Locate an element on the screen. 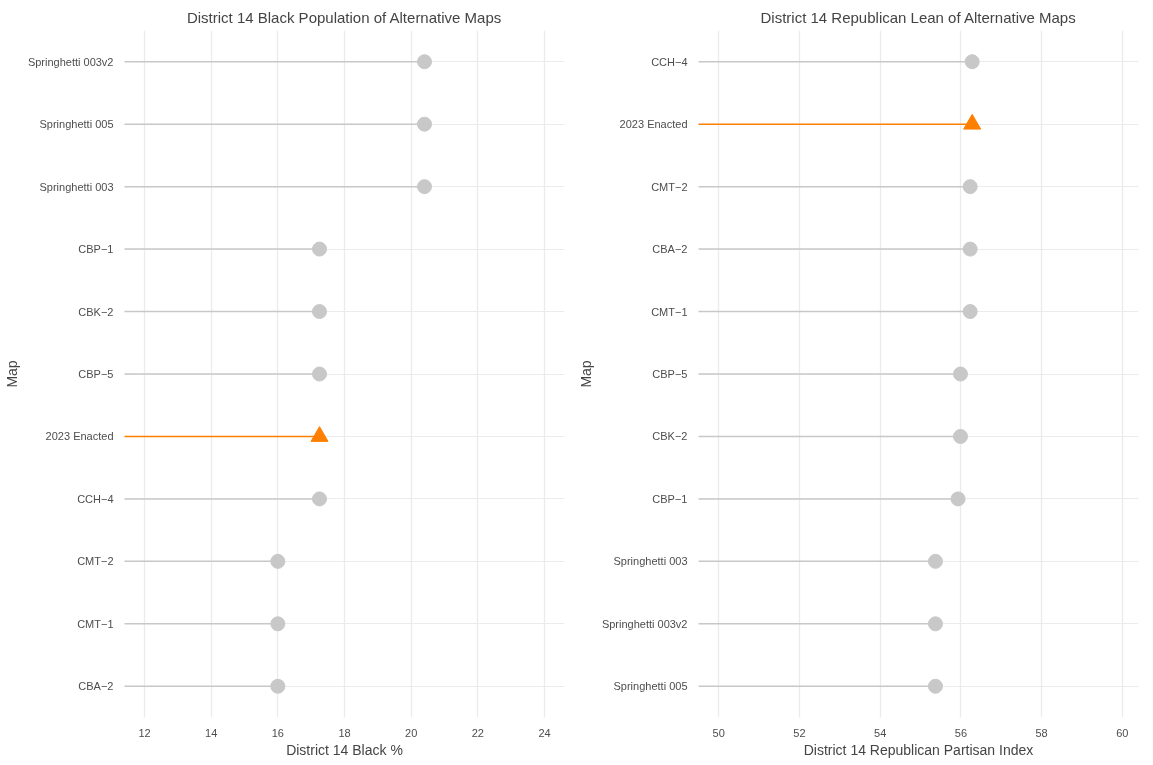  x-tick-label: 16 is located at coordinates (277, 732).